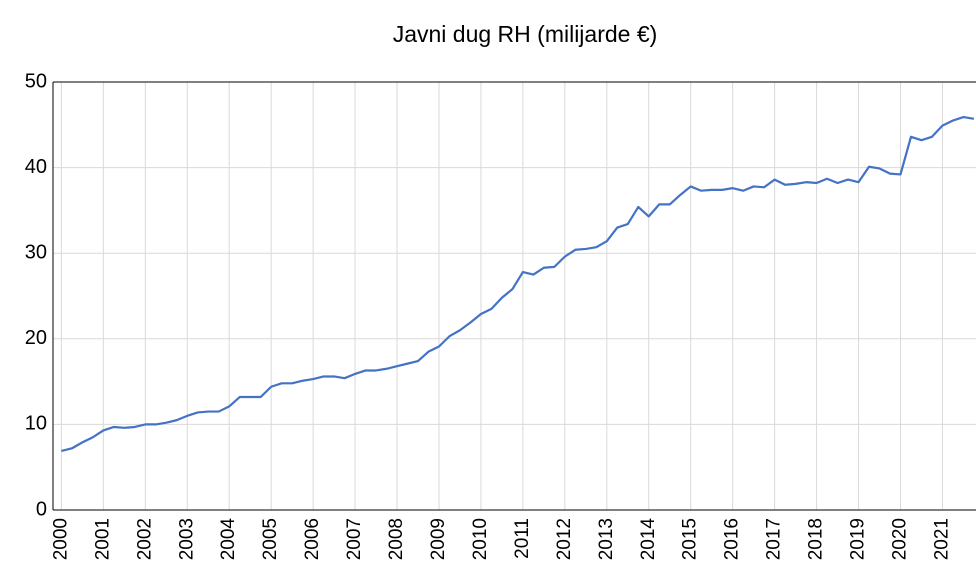 The image size is (976, 576). I want to click on x-tick-label: 2020, so click(899, 539).